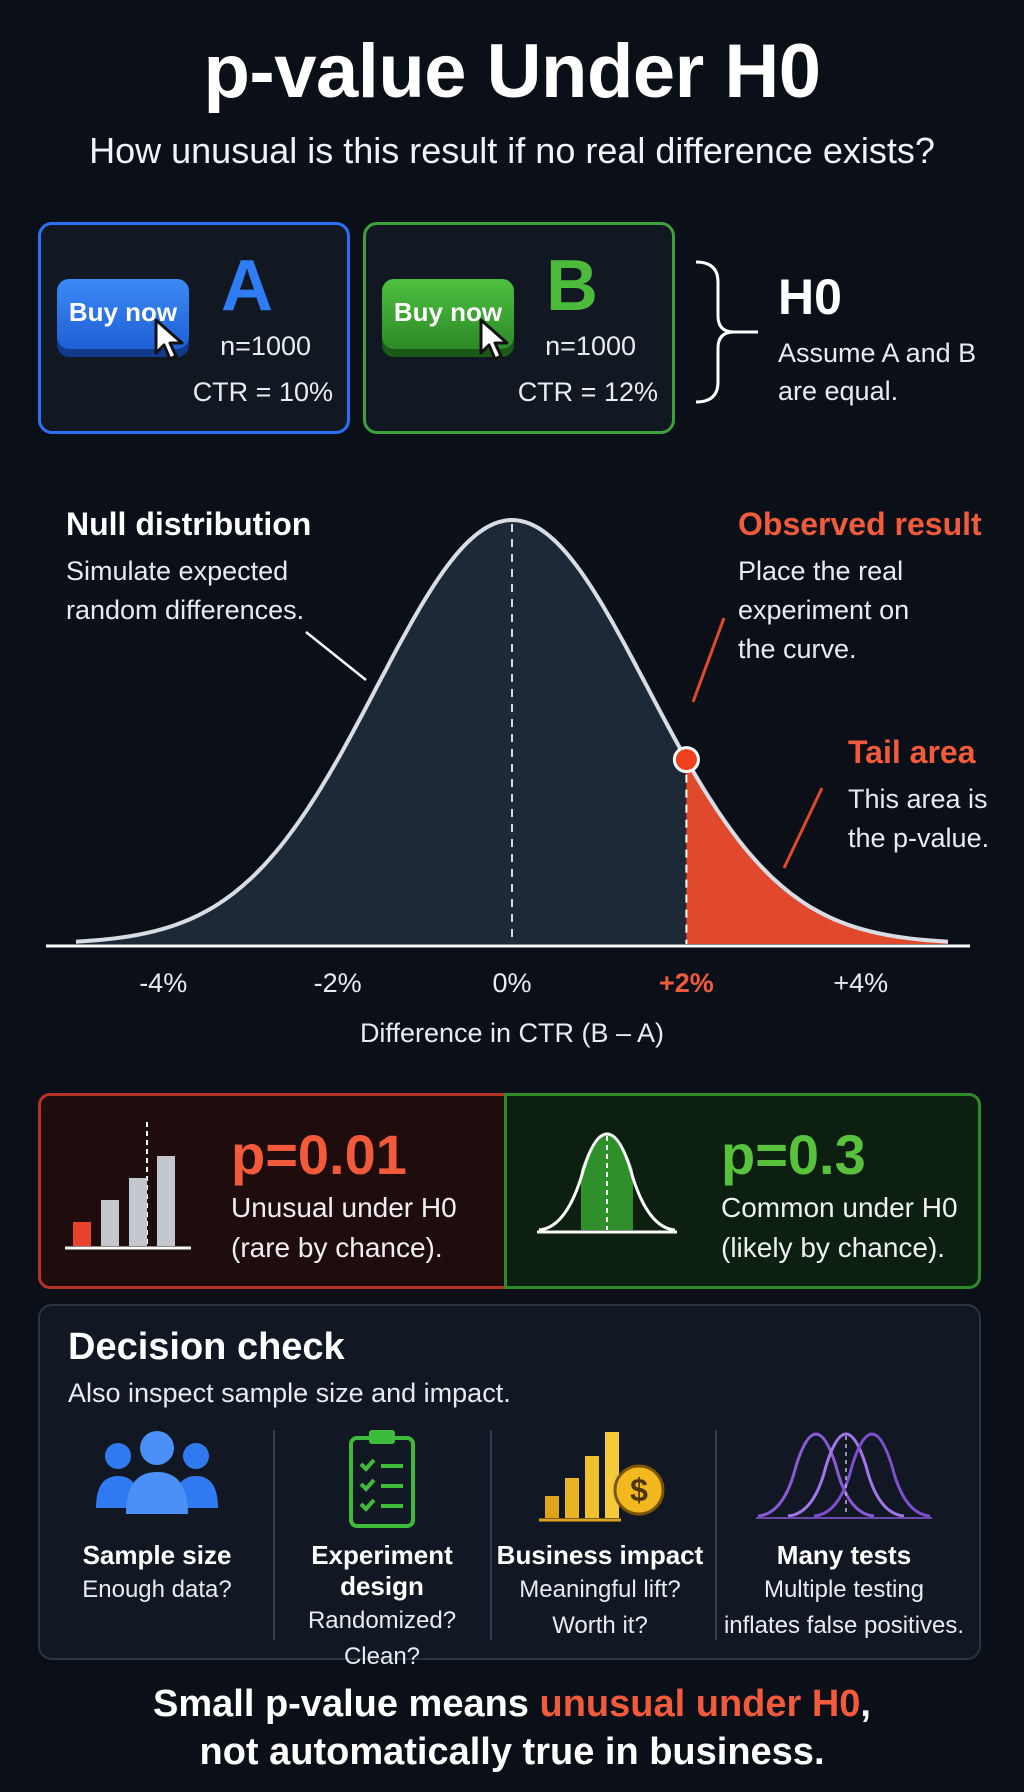  What do you see at coordinates (877, 372) in the screenshot?
I see `h0-text: Assume A and B are equal.` at bounding box center [877, 372].